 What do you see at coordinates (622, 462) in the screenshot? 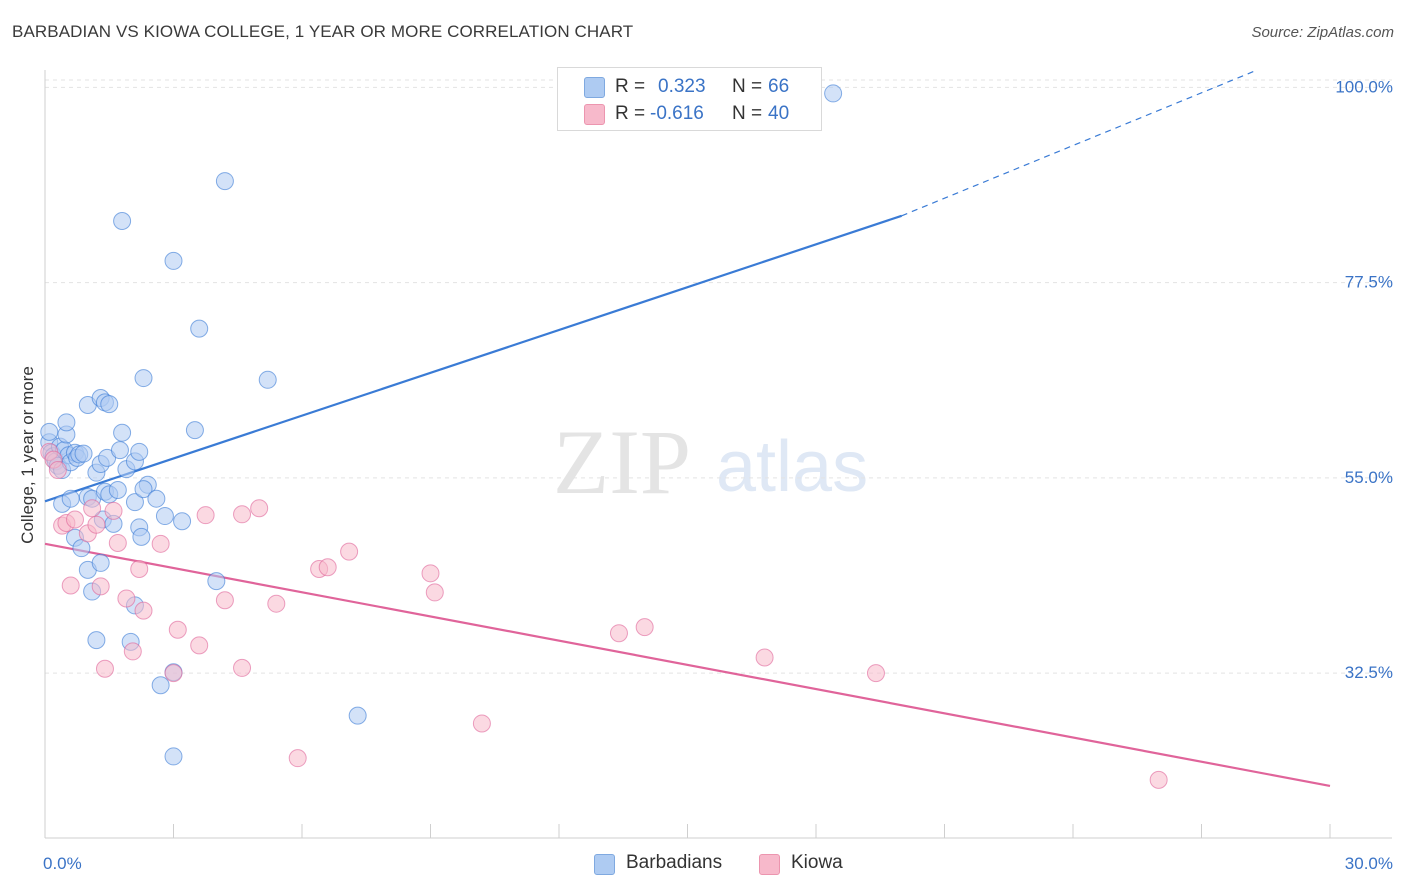
I see `watermark-zip: ZIP` at bounding box center [622, 462].